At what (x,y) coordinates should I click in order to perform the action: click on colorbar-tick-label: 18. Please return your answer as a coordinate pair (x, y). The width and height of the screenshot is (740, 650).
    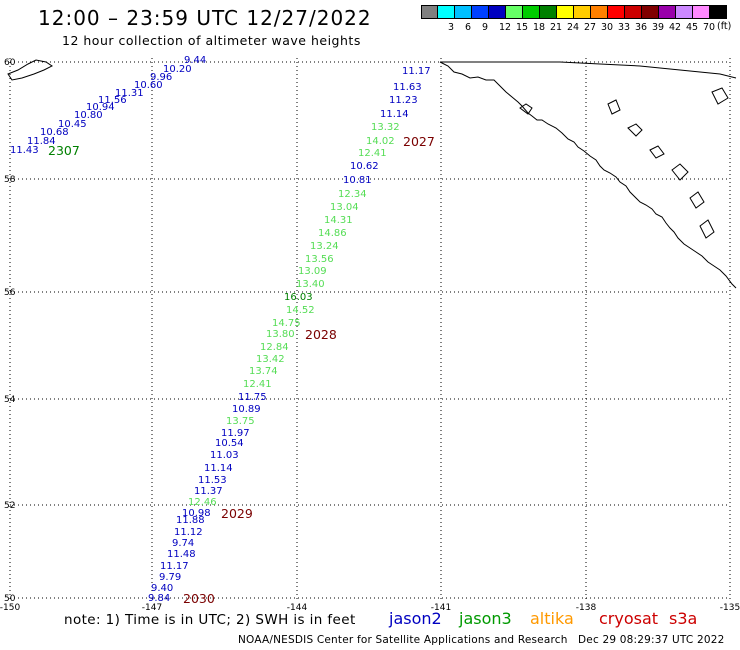
    Looking at the image, I should click on (539, 27).